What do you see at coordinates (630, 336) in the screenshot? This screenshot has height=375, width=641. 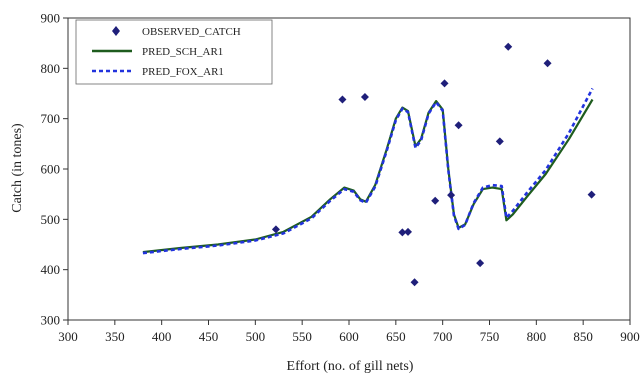 I see `x-tick-label: 900` at bounding box center [630, 336].